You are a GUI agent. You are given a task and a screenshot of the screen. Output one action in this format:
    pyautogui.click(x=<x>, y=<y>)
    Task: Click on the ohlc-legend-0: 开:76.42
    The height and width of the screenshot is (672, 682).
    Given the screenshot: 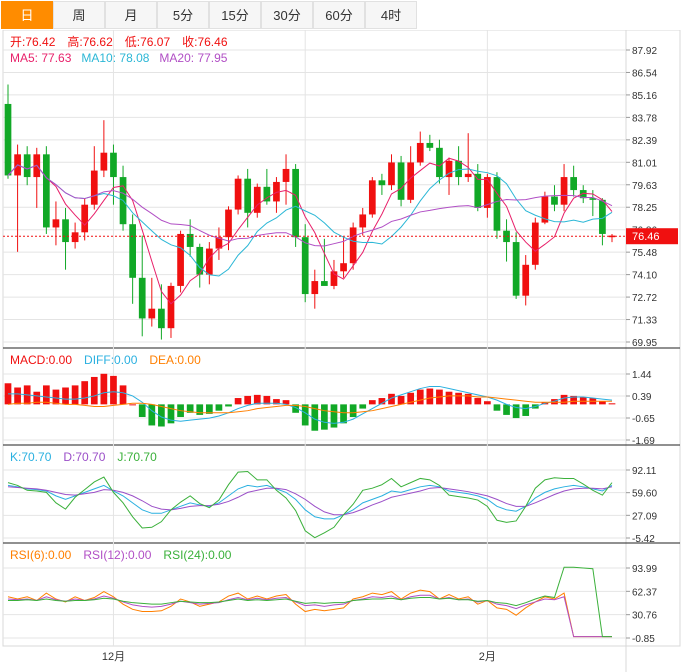 What is the action you would take?
    pyautogui.click(x=33, y=42)
    